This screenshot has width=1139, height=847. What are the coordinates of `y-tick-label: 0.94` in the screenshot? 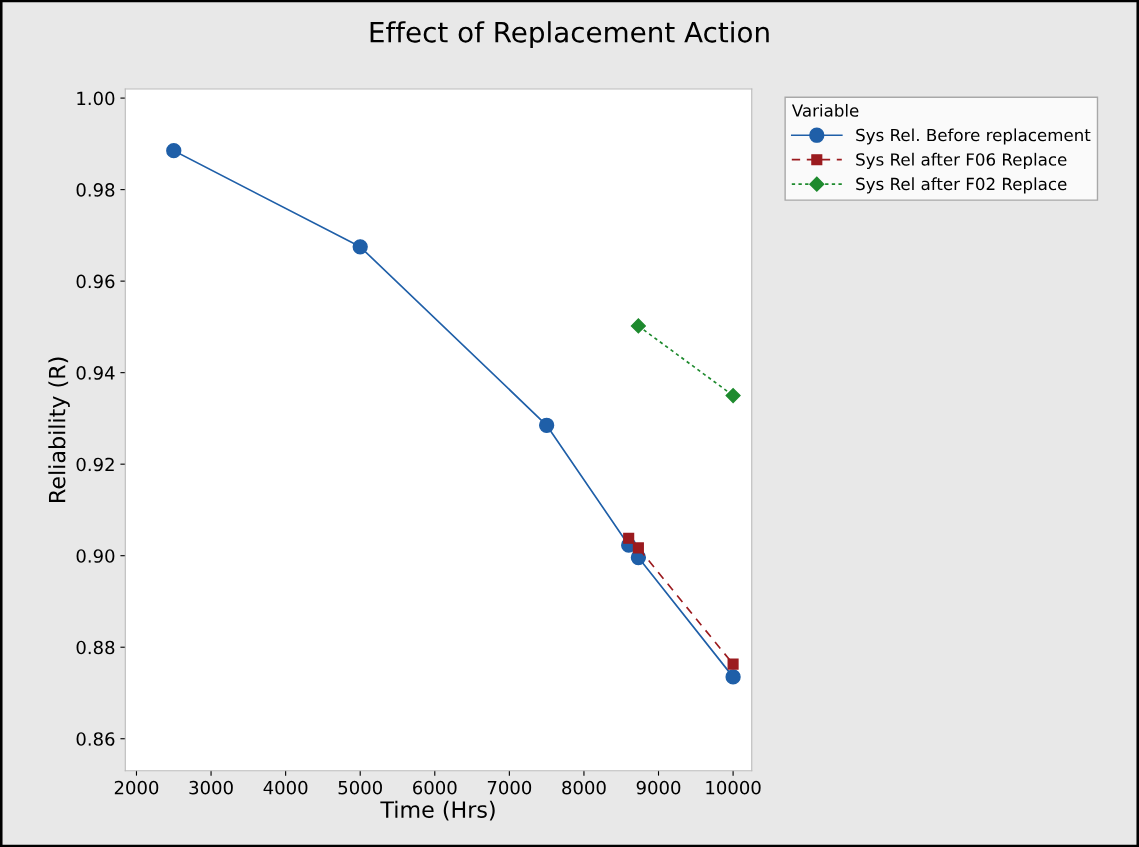 It's located at (95, 373).